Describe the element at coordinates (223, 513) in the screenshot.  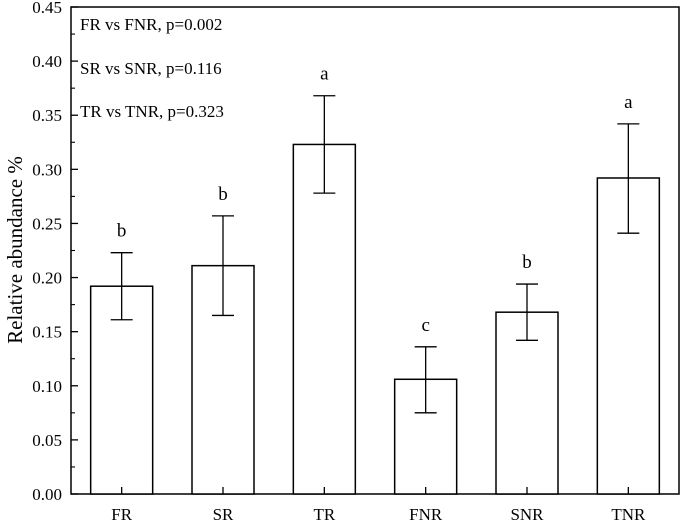
I see `x-tick-label: SR` at that location.